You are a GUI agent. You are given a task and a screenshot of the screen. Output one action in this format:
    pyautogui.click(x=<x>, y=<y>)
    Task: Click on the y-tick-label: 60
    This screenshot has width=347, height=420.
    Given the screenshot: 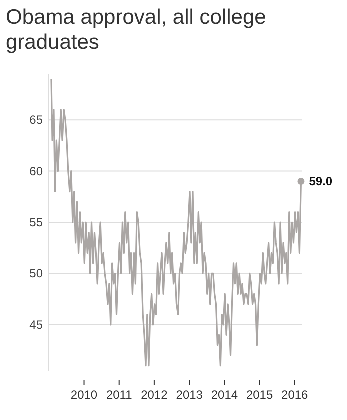 What is the action you would take?
    pyautogui.click(x=37, y=171)
    